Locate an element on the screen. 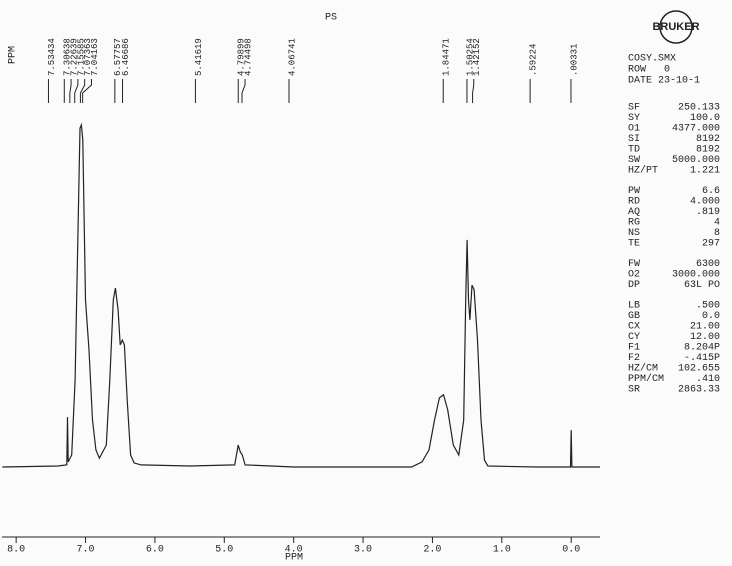  param-value: 3000.000 is located at coordinates (696, 275).